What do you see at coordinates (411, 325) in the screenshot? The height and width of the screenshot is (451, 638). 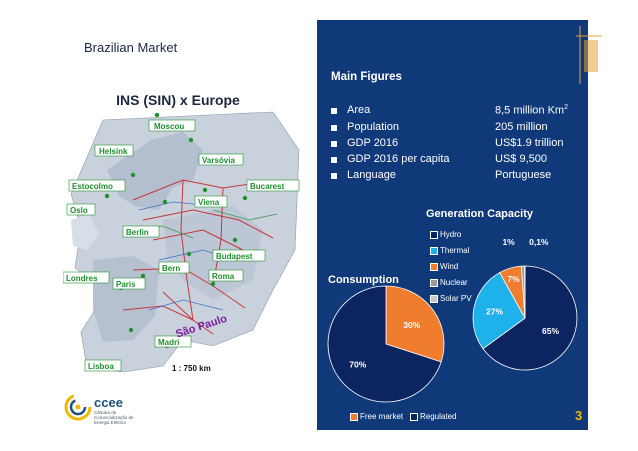 I see `consumption-label-free-market: 30%` at bounding box center [411, 325].